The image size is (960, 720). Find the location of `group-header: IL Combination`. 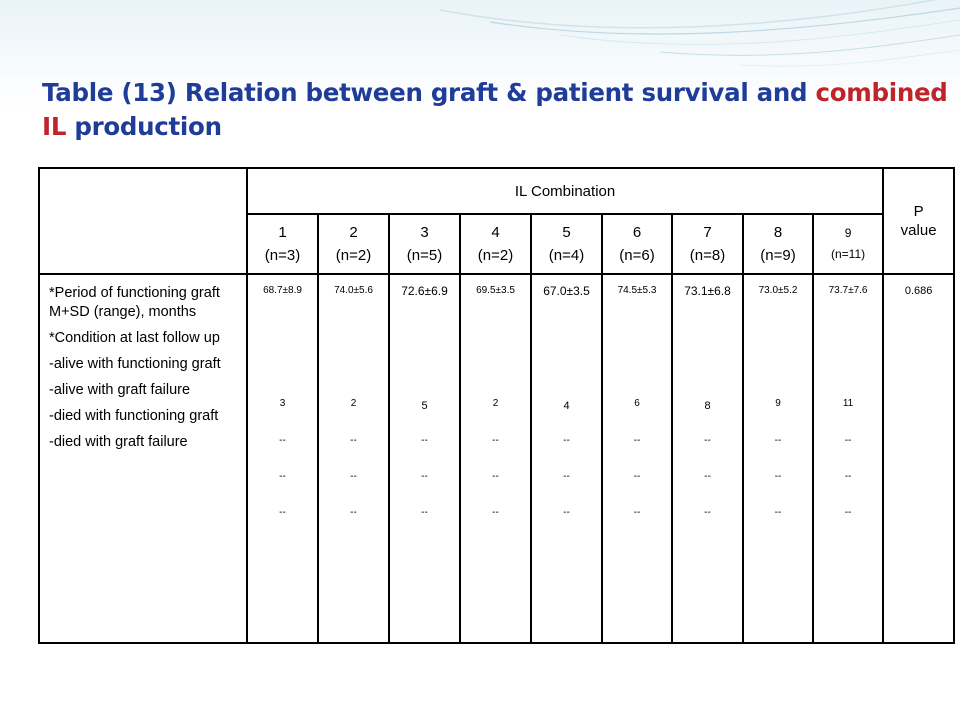

group-header: IL Combination is located at coordinates (565, 191).